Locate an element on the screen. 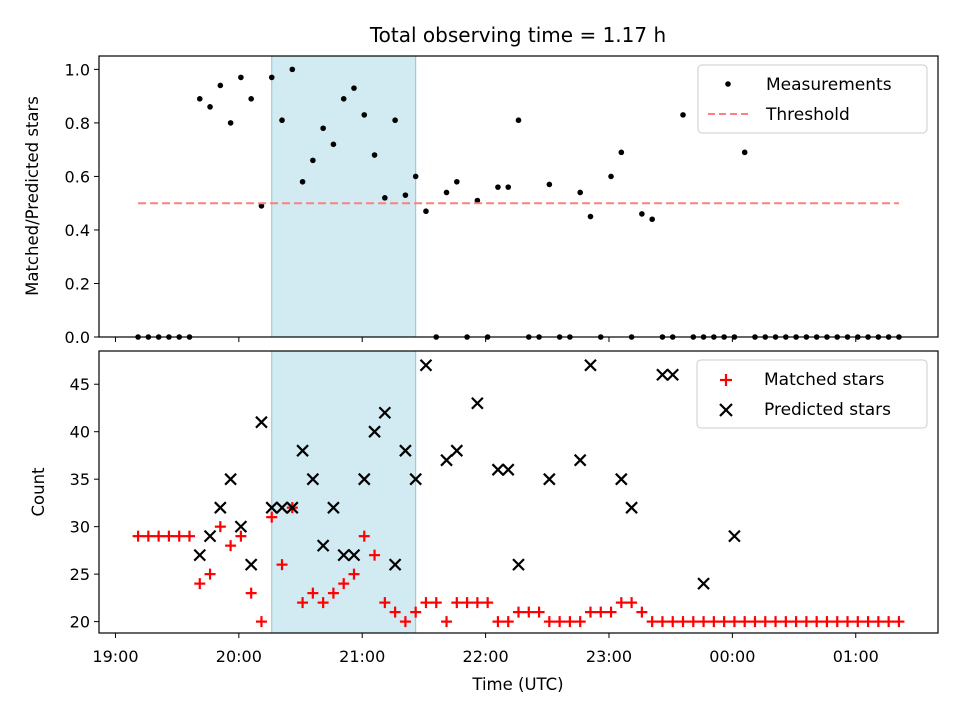 This screenshot has width=960, height=720. legend-matched-marker is located at coordinates (726, 380).